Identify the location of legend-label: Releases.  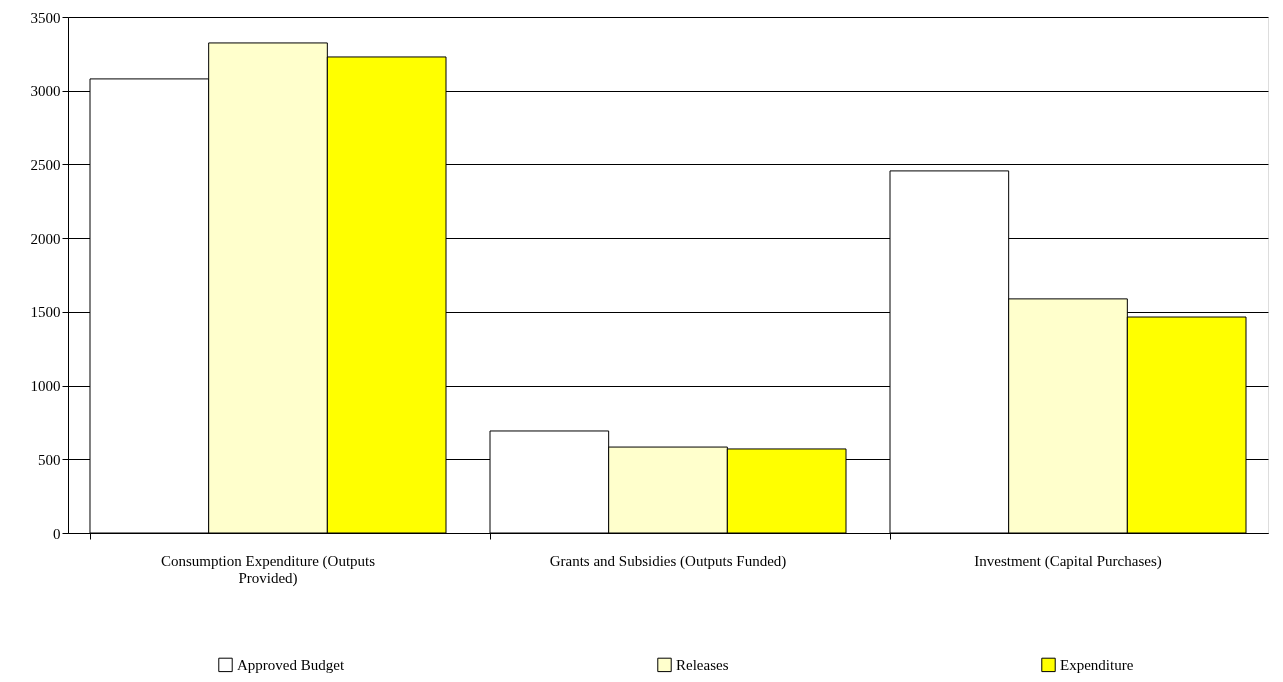
(702, 664).